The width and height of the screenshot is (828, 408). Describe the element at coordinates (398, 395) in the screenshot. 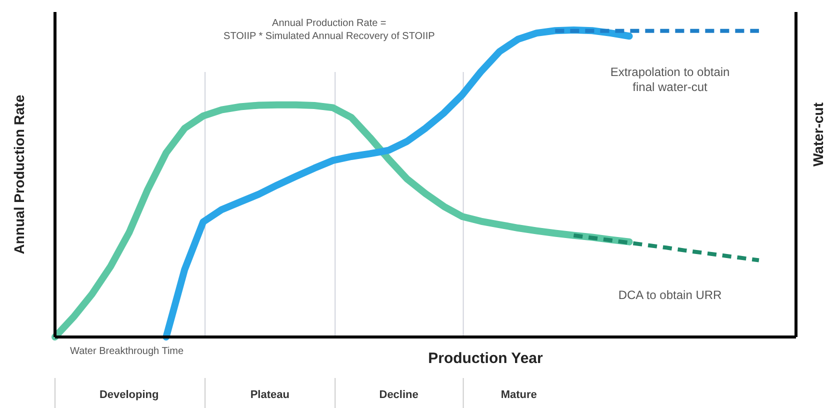

I see `text: Decline` at that location.